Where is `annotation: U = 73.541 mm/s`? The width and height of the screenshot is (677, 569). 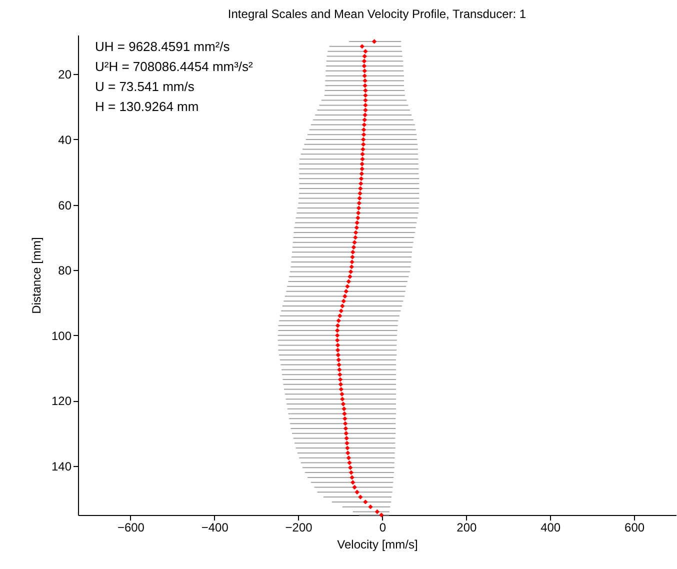
annotation: U = 73.541 mm/s is located at coordinates (145, 86).